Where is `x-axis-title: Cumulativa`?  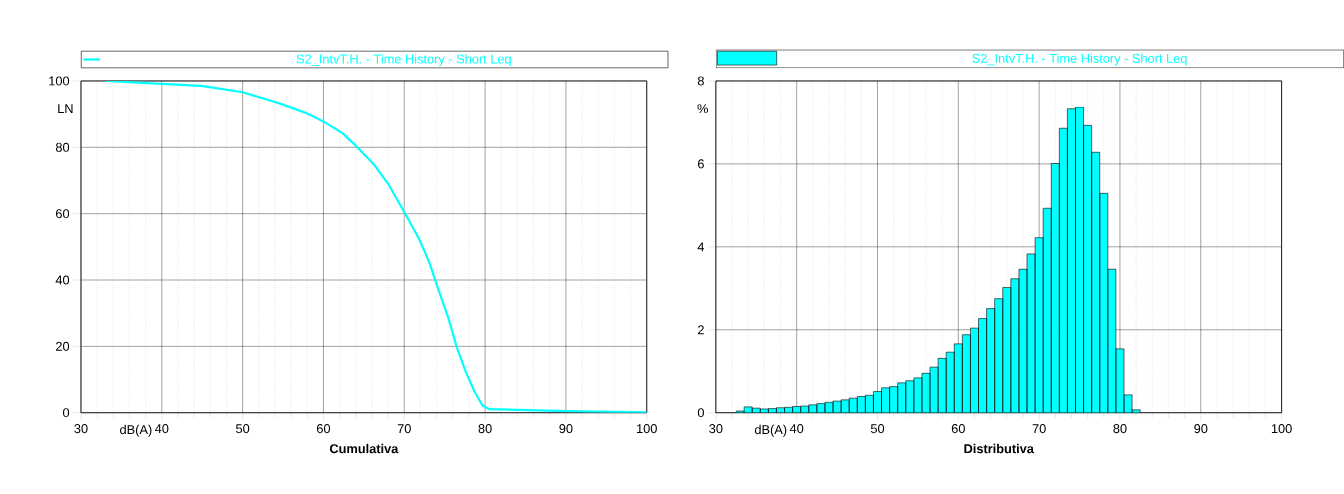
x-axis-title: Cumulativa is located at coordinates (364, 448).